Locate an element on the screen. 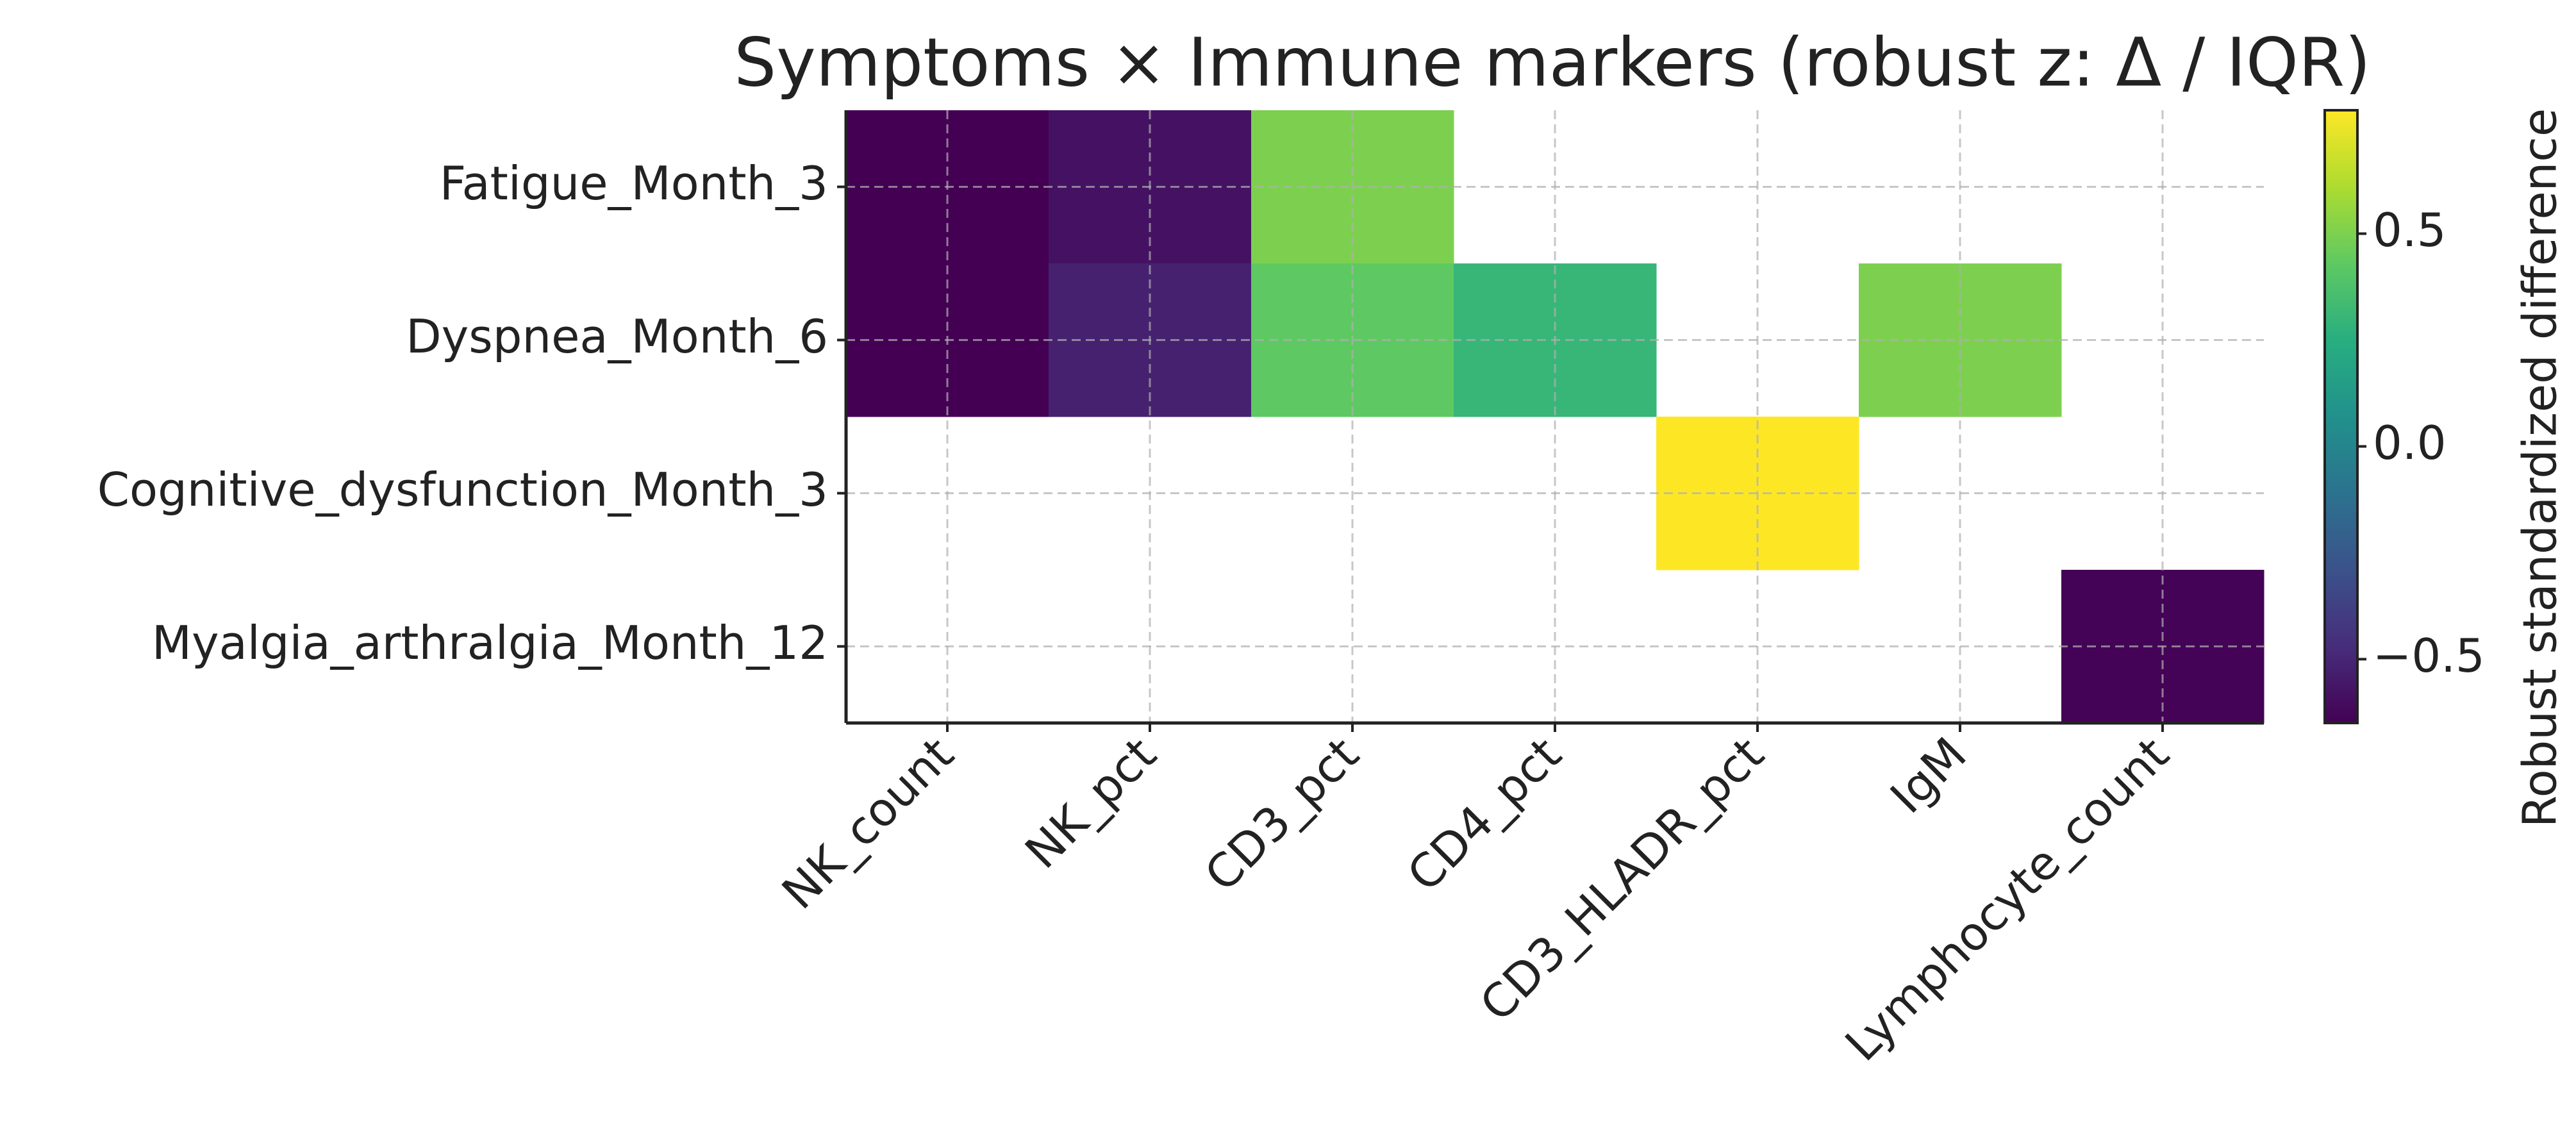 This screenshot has width=2576, height=1130. x-tick-label: NK_pct is located at coordinates (1091, 803).